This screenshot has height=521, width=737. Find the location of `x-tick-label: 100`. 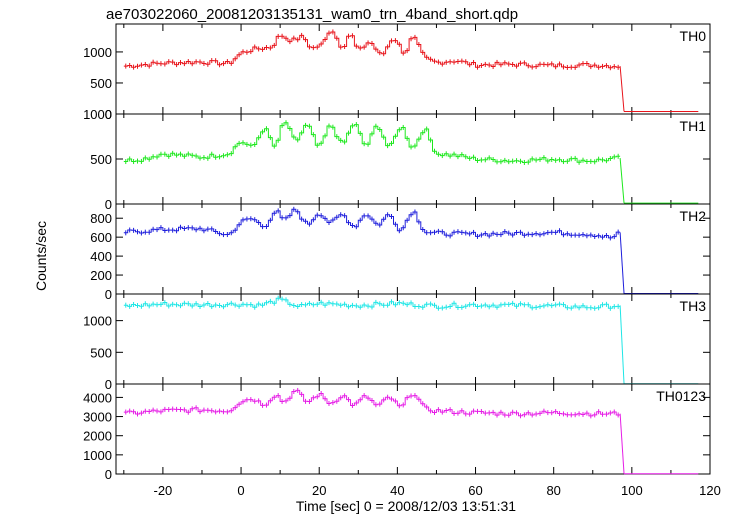

x-tick-label: 100 is located at coordinates (632, 490).